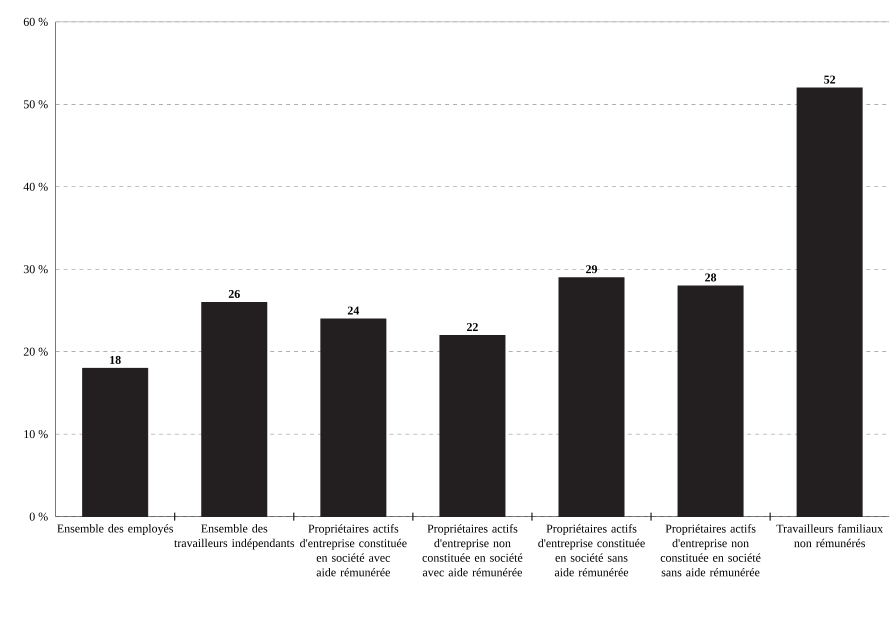 The height and width of the screenshot is (638, 895). What do you see at coordinates (591, 550) in the screenshot?
I see `x-tick-label: Propriétaires actifs d'entreprise constituée en société sans aide rémunérée` at bounding box center [591, 550].